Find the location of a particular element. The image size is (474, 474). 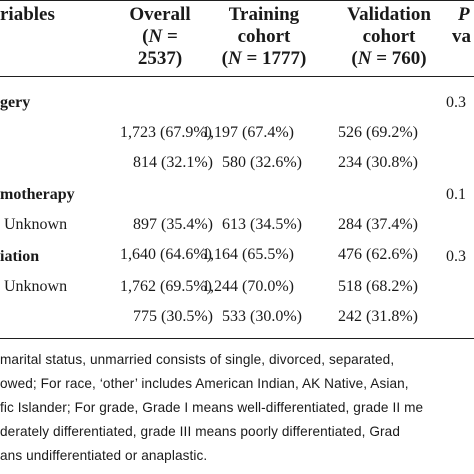

header-variables: riables is located at coordinates (27, 14).